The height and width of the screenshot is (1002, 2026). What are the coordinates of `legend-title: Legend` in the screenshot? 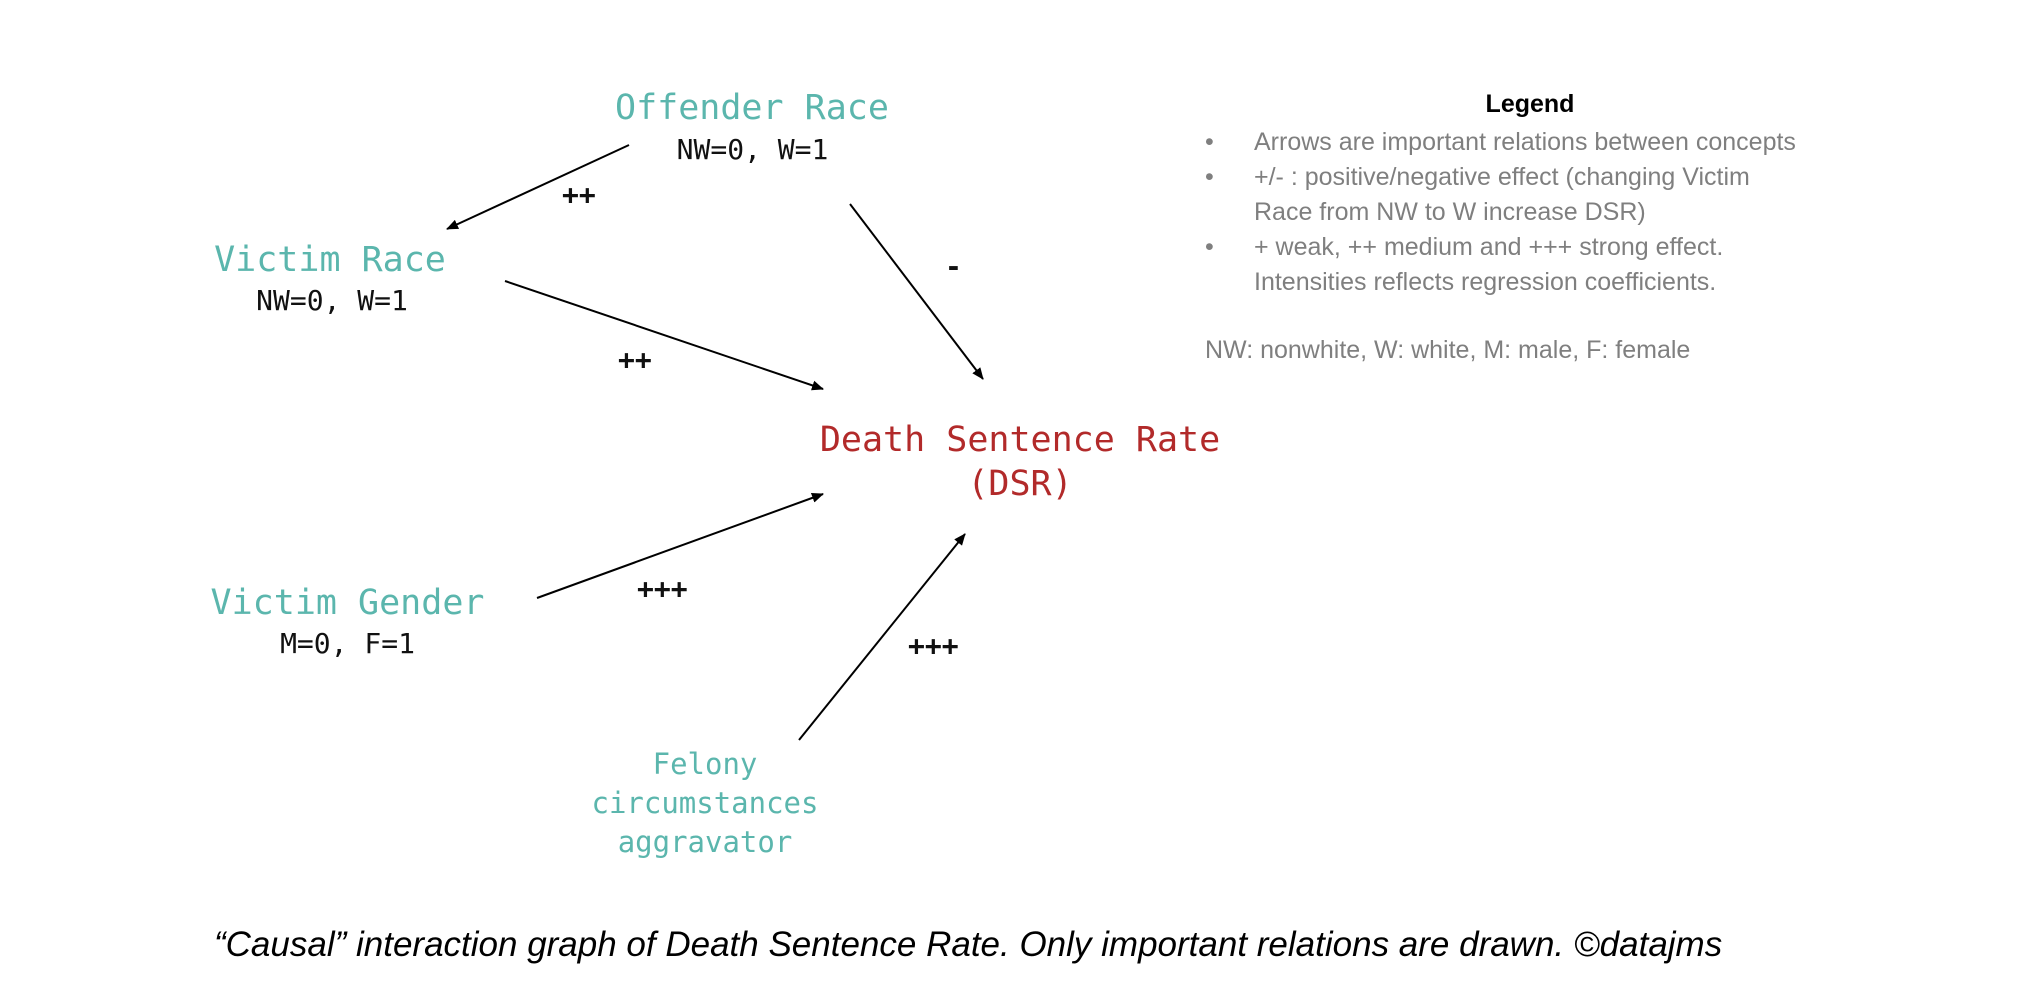 It's located at (1530, 104).